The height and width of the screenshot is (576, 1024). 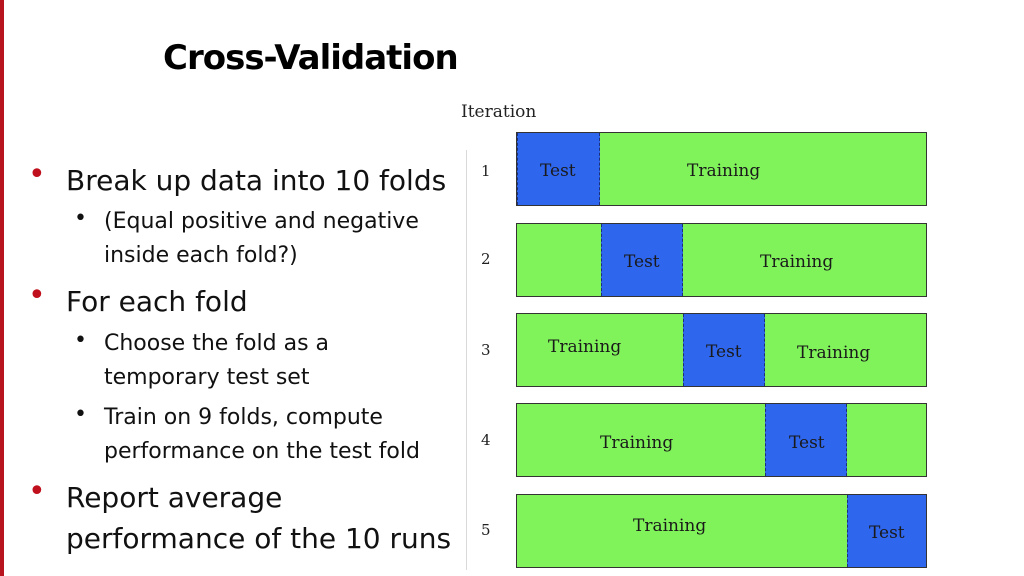 I want to click on column-divider, so click(x=466, y=360).